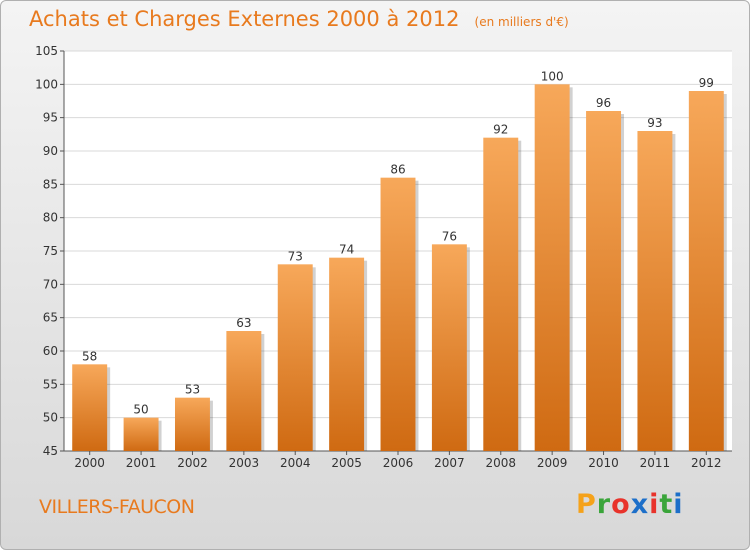 The height and width of the screenshot is (550, 750). I want to click on x-tick-label: 2009, so click(552, 463).